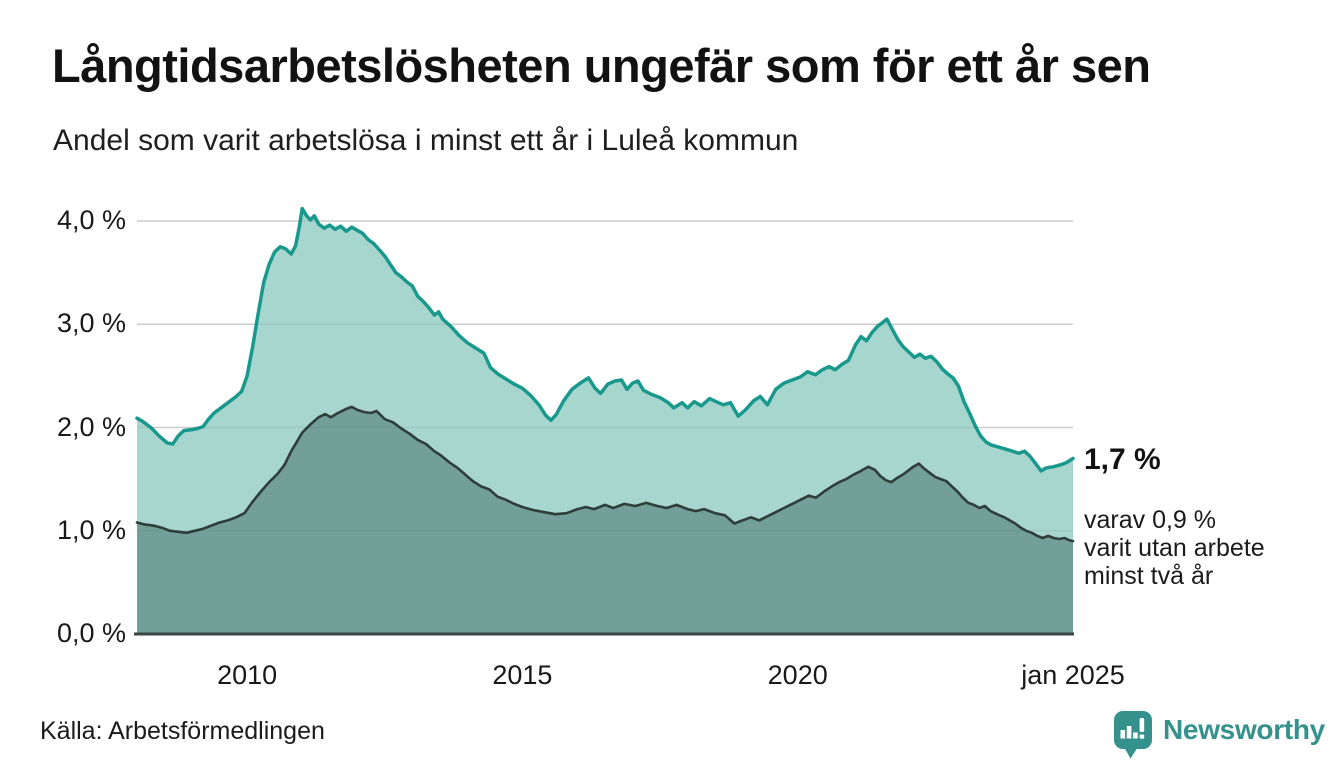  I want to click on source-note: Källa: Arbetsförmedlingen, so click(182, 731).